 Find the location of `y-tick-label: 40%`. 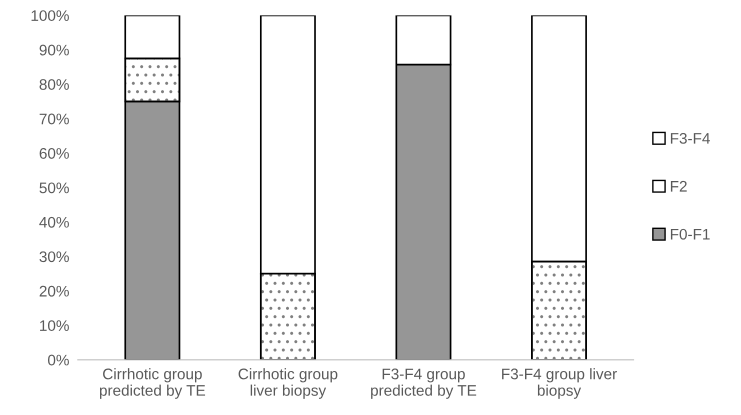

y-tick-label: 40% is located at coordinates (54, 222).